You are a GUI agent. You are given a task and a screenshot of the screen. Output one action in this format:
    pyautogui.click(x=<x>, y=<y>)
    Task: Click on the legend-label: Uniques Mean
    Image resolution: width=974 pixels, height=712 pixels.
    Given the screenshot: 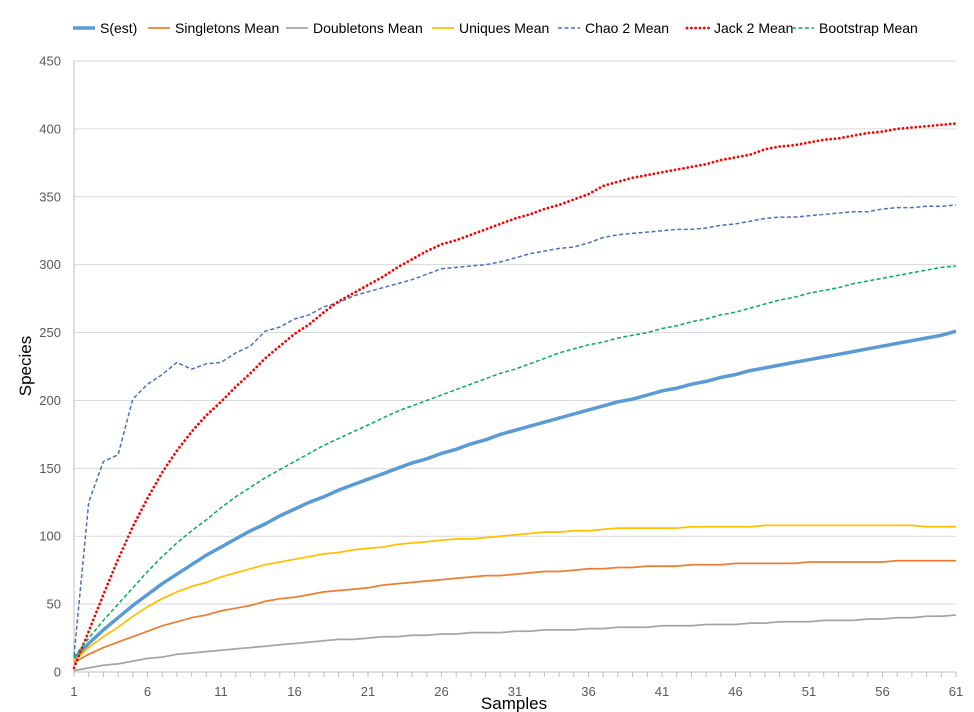 What is the action you would take?
    pyautogui.click(x=504, y=28)
    